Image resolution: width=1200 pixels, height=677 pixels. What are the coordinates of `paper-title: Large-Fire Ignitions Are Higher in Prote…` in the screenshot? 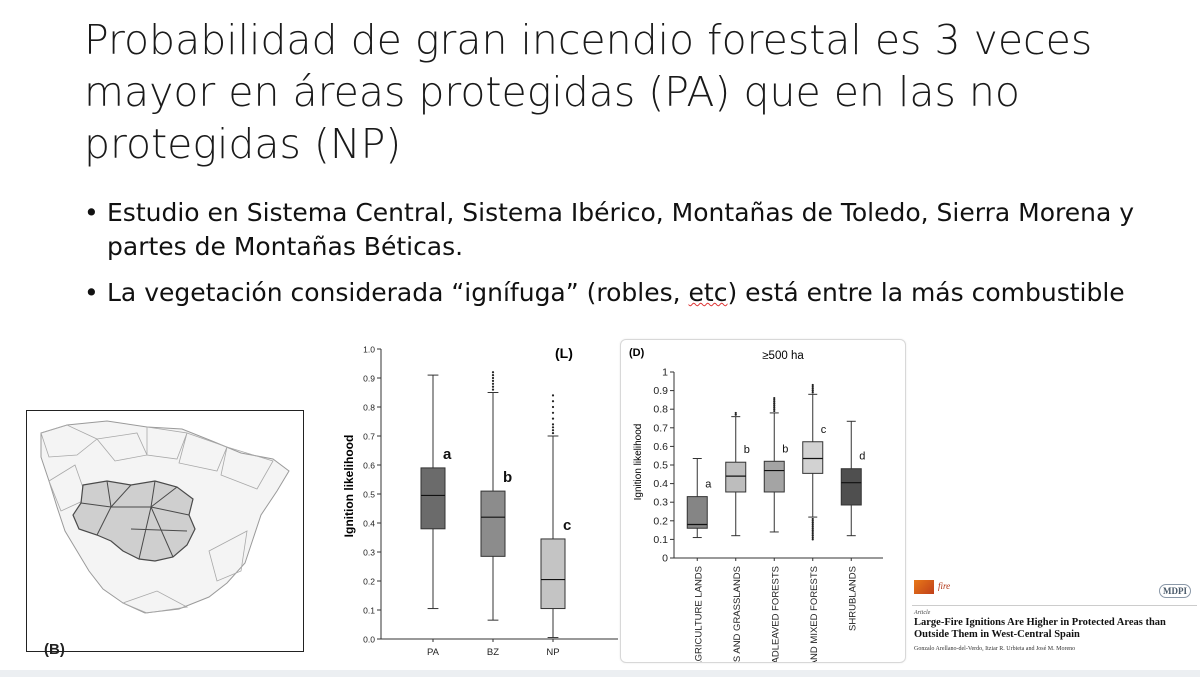 It's located at (1040, 628).